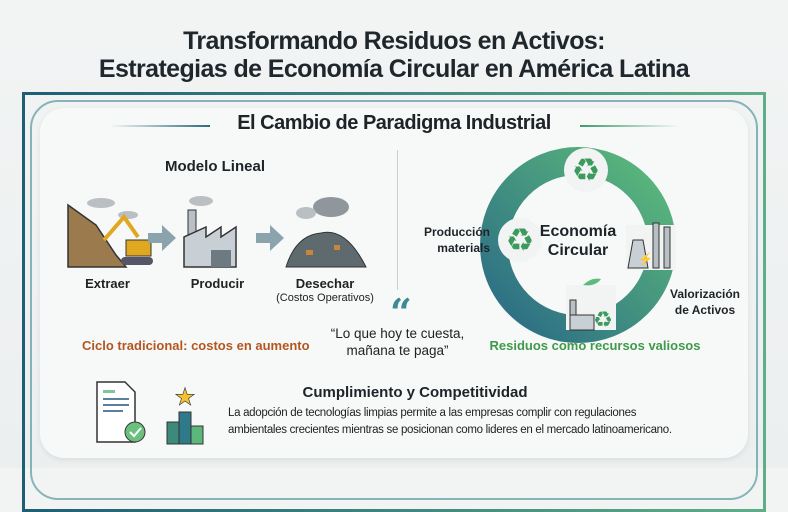 The image size is (788, 512). Describe the element at coordinates (445, 240) in the screenshot. I see `produccion-label: Producción materials` at that location.